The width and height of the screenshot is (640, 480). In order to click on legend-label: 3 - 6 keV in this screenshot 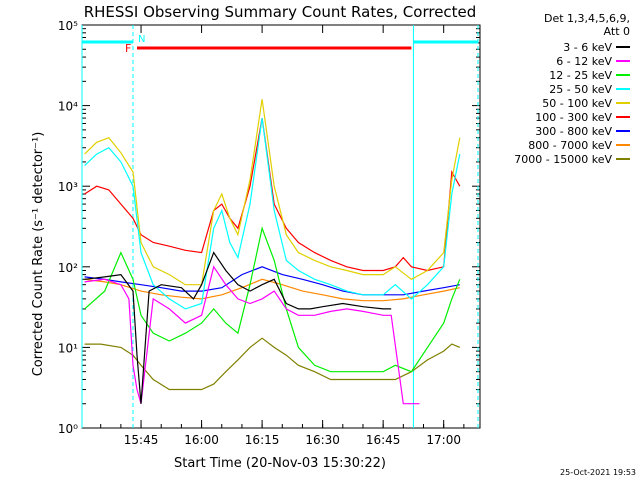, I will do `click(587, 47)`.